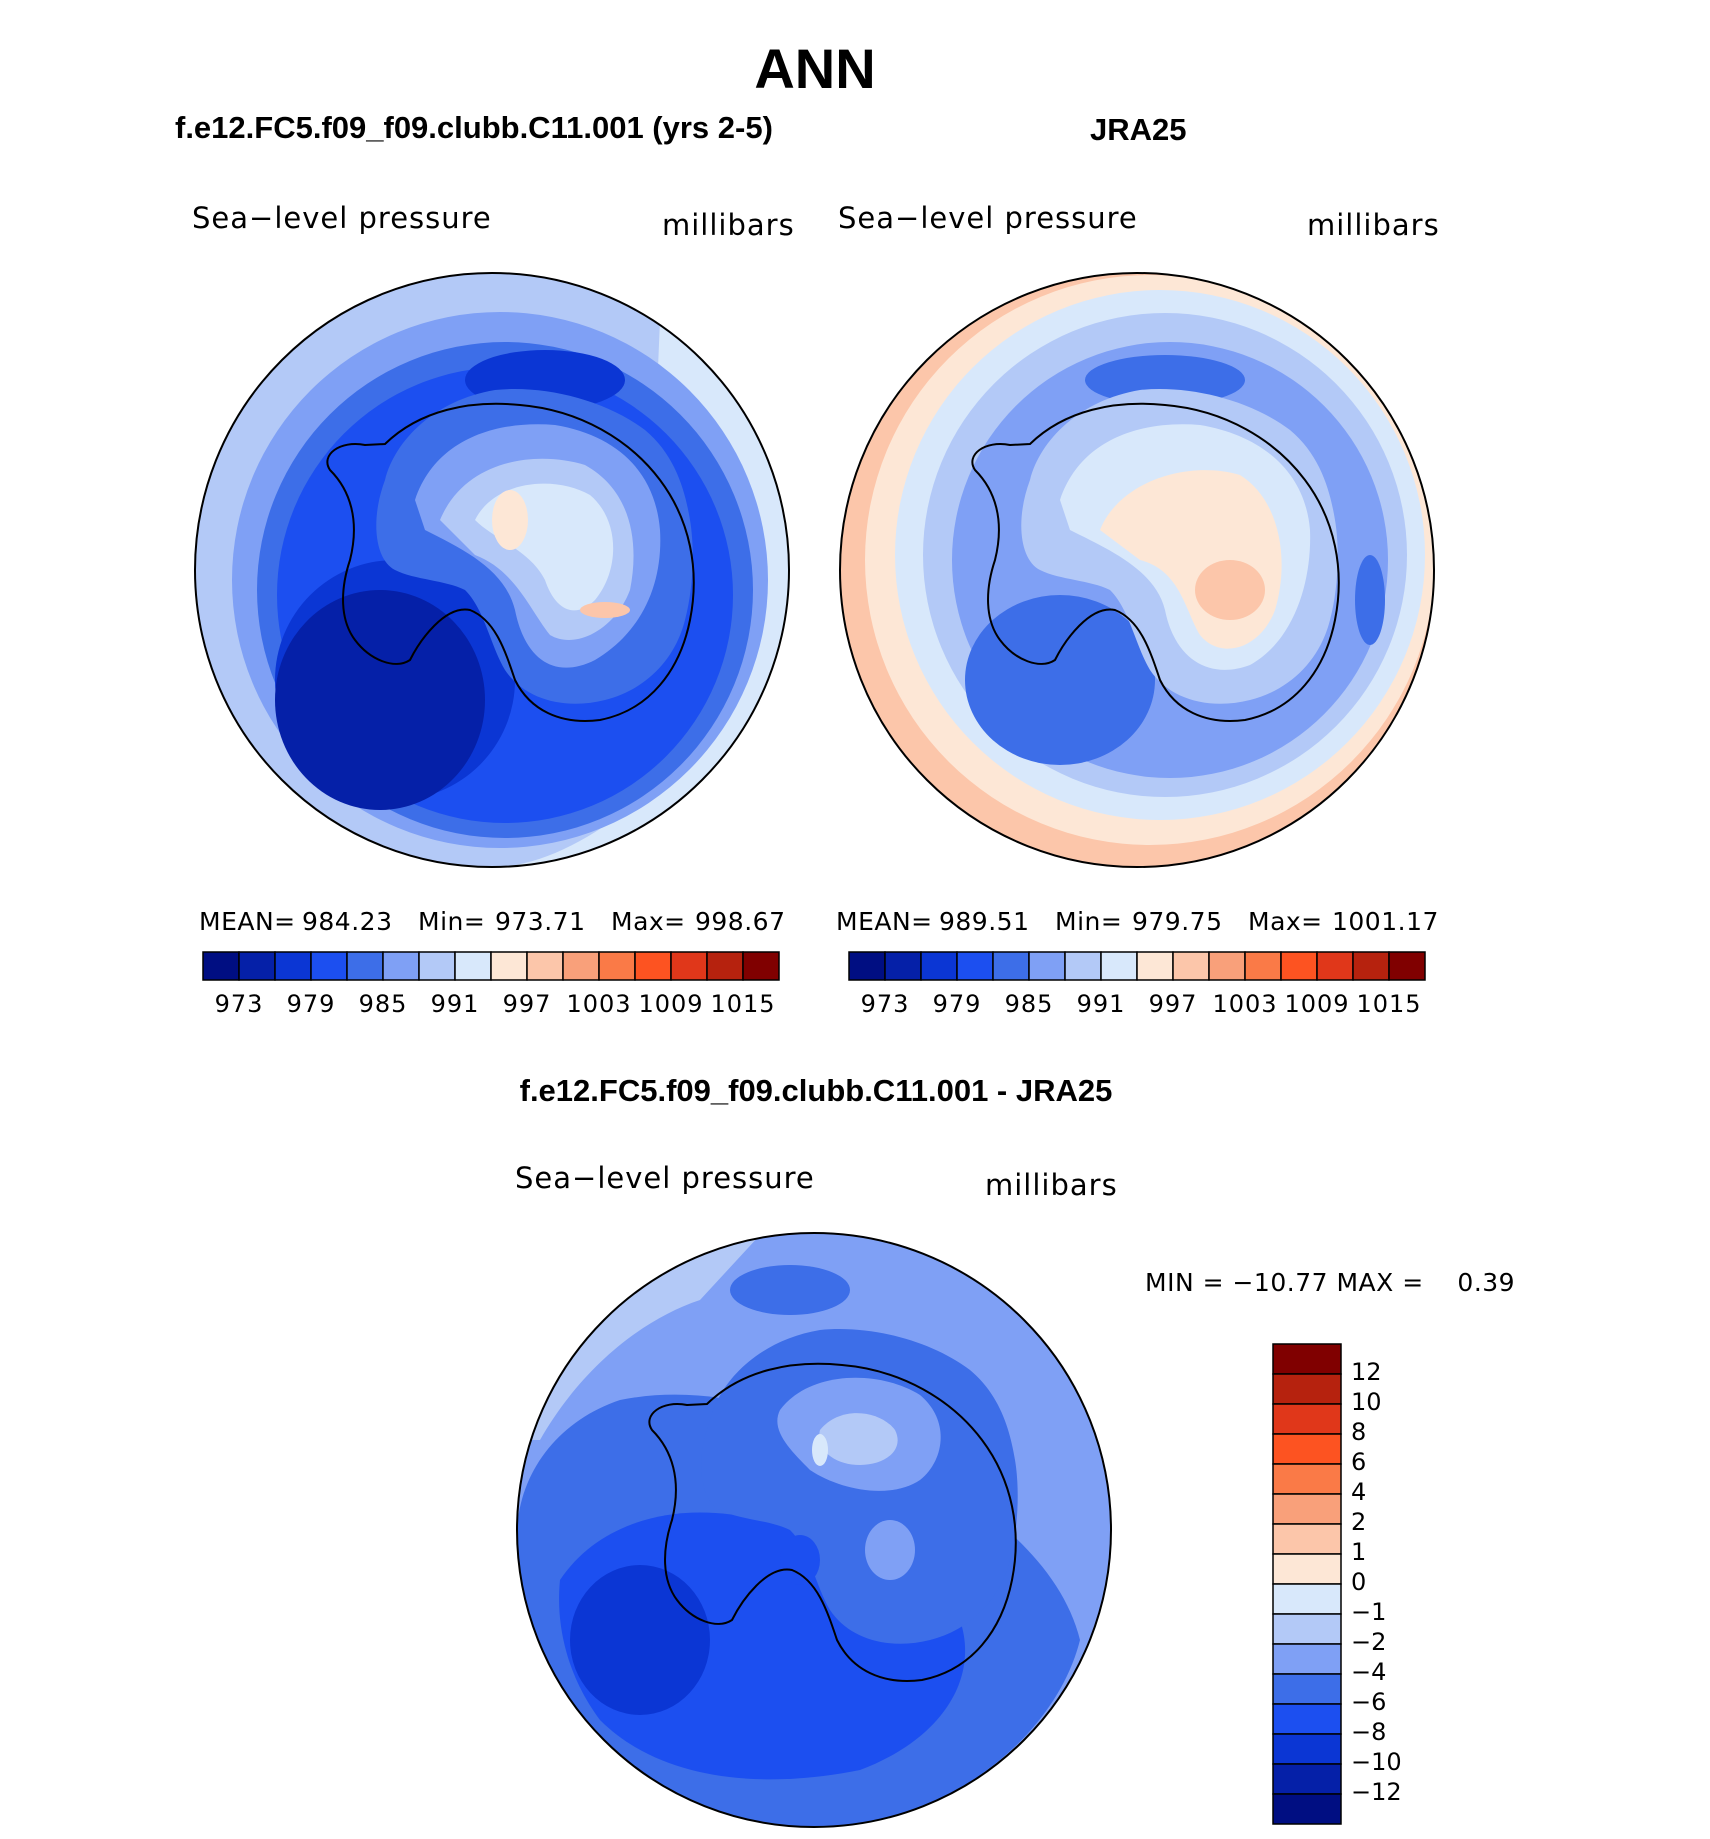  What do you see at coordinates (342, 218) in the screenshot?
I see `model-variable-label: Sea−level pressure` at bounding box center [342, 218].